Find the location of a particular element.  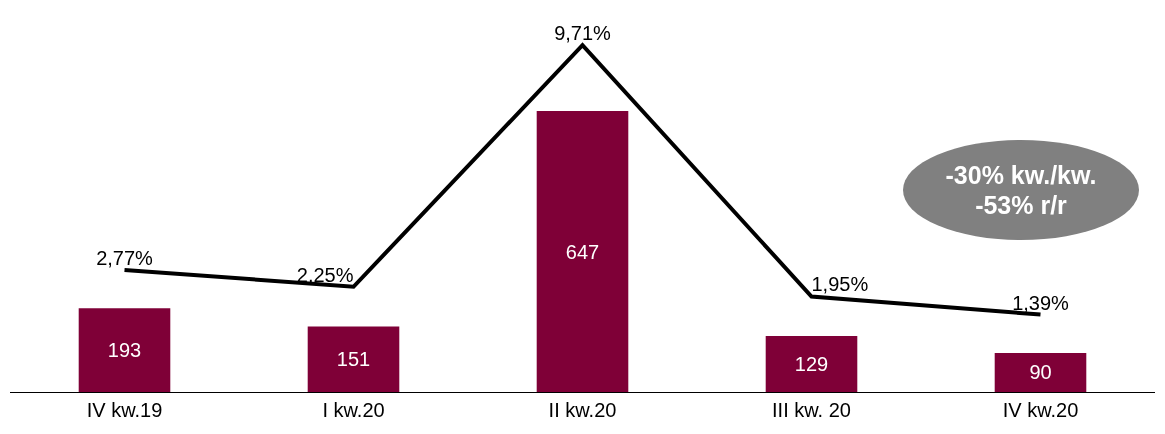

data-label: 90 is located at coordinates (1040, 372).